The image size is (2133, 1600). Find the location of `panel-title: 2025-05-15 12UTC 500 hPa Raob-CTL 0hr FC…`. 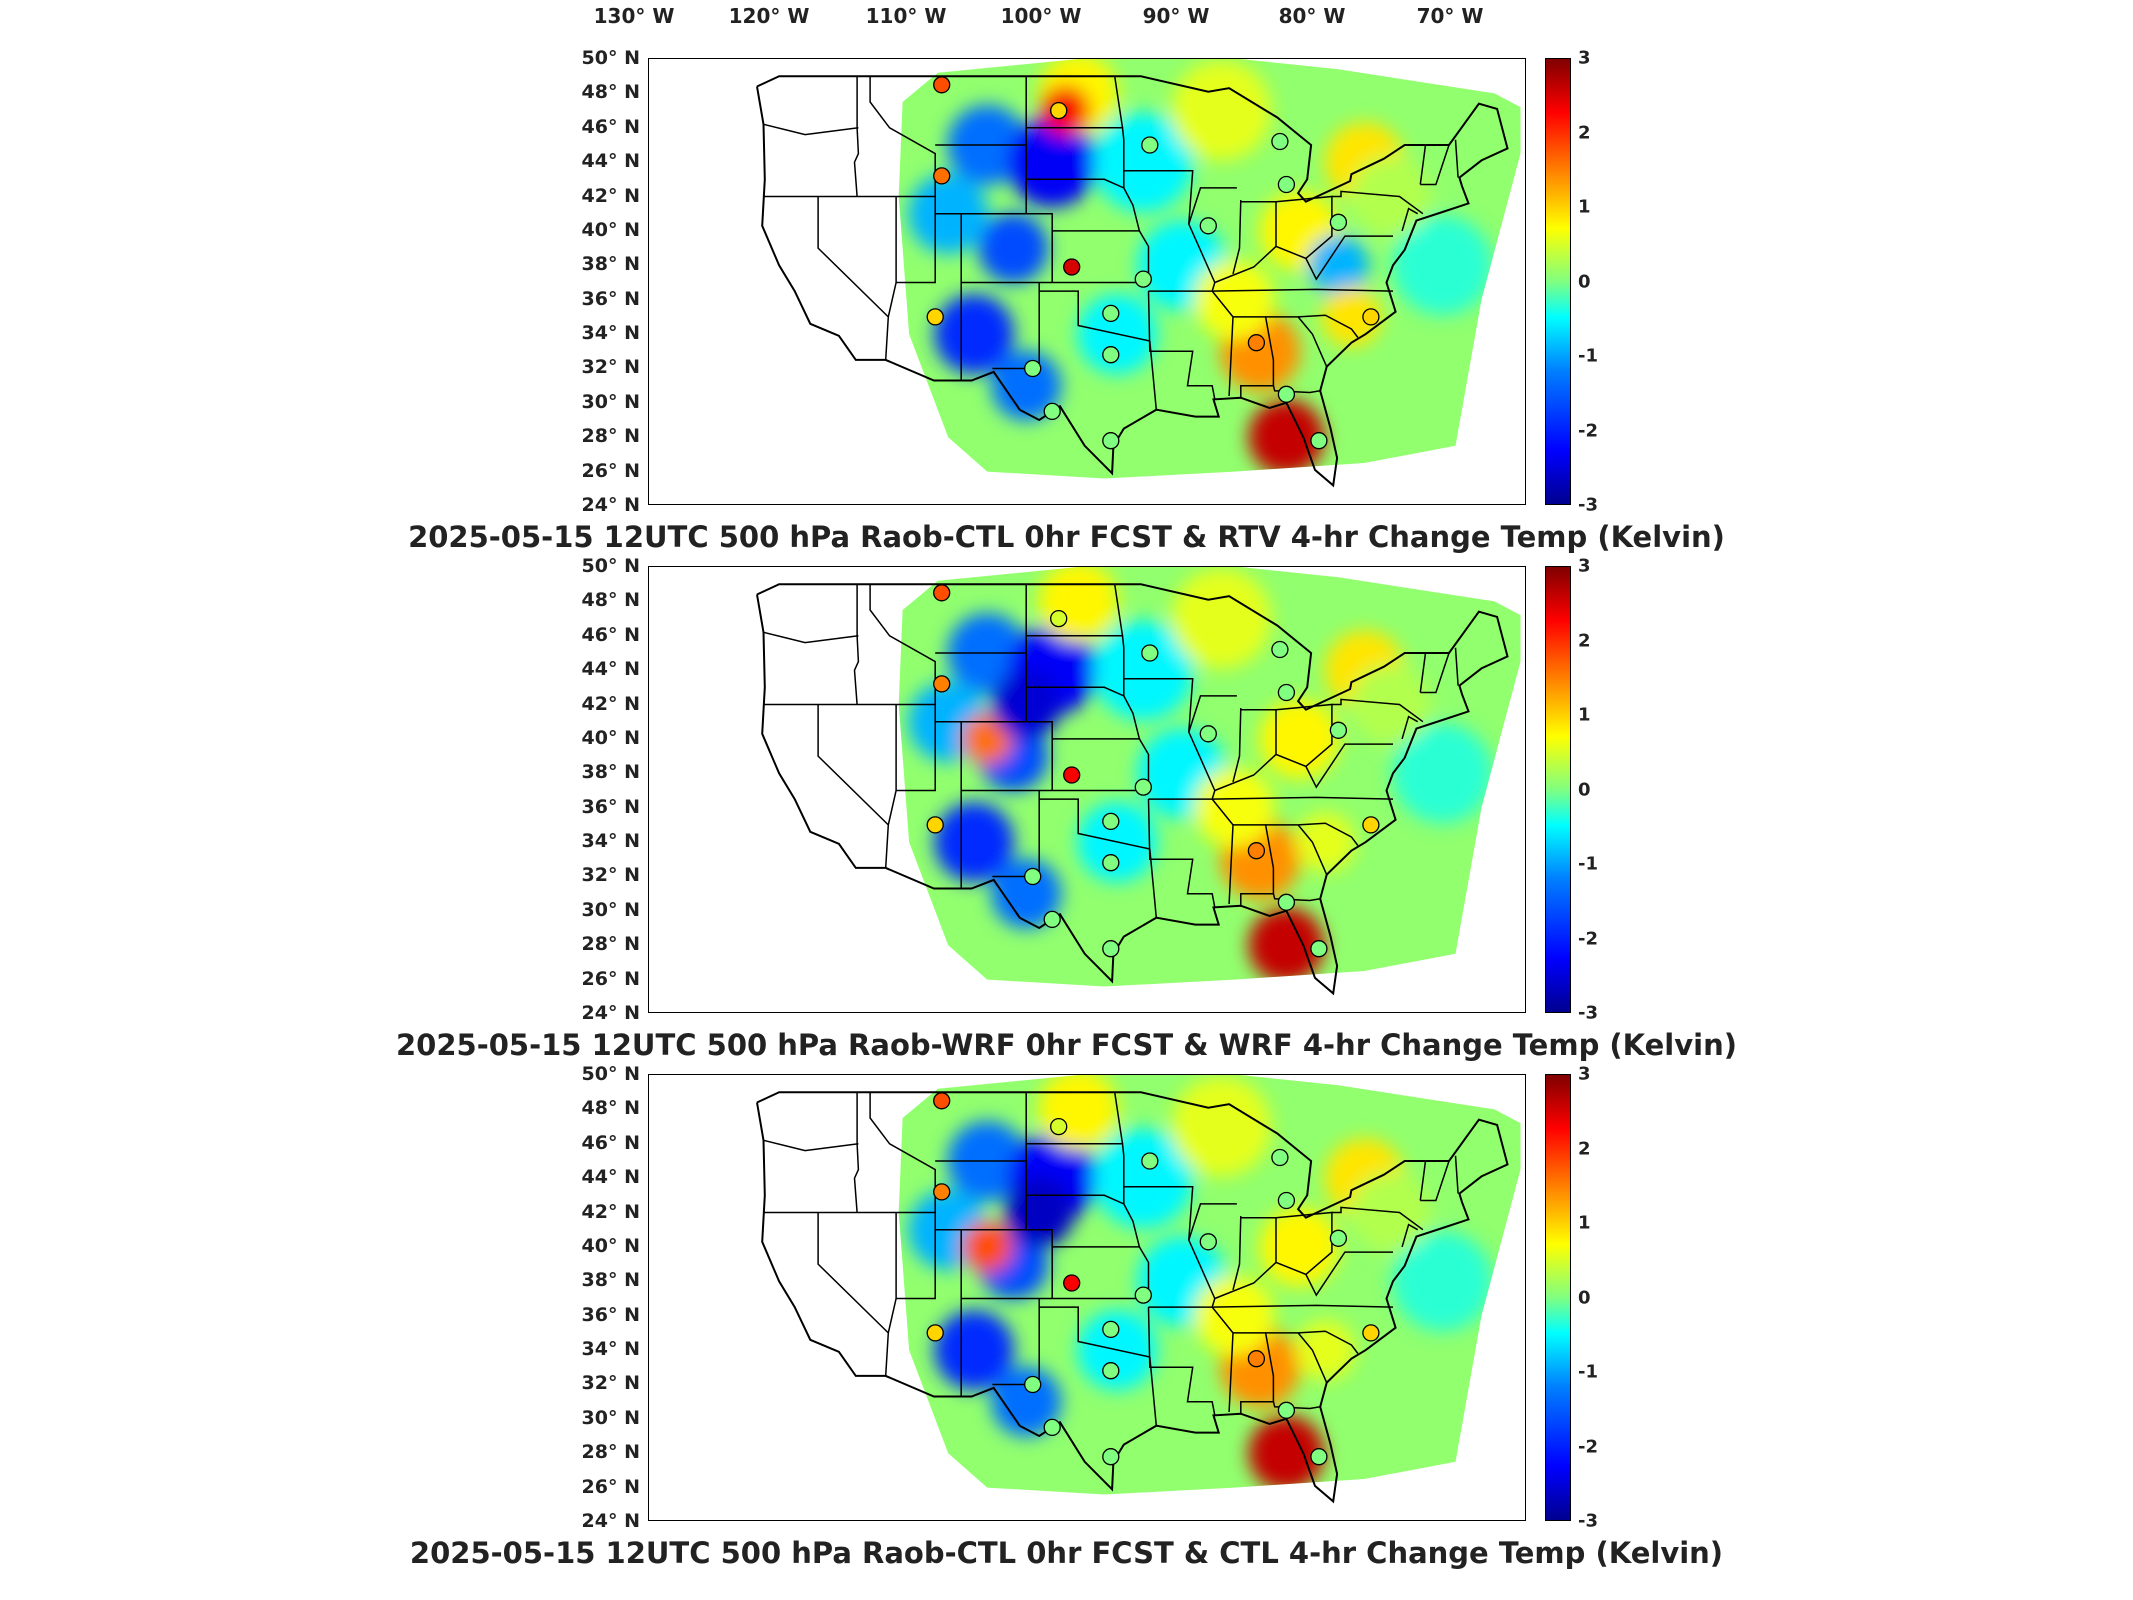

panel-title: 2025-05-15 12UTC 500 hPa Raob-CTL 0hr FC… is located at coordinates (1066, 537).